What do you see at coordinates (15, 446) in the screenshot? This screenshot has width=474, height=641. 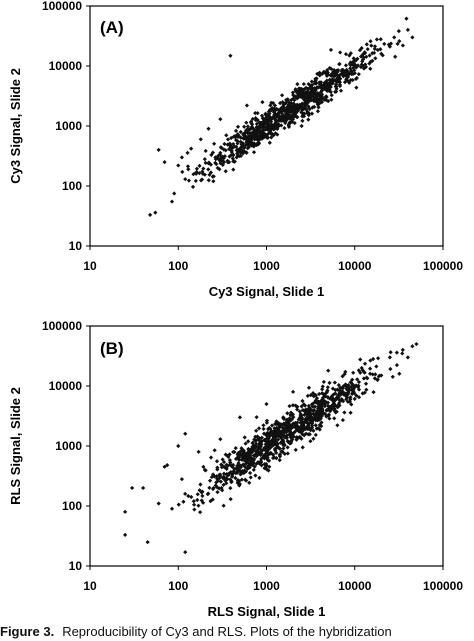 I see `y-axis-title: RLS Signal, Slide 2` at bounding box center [15, 446].